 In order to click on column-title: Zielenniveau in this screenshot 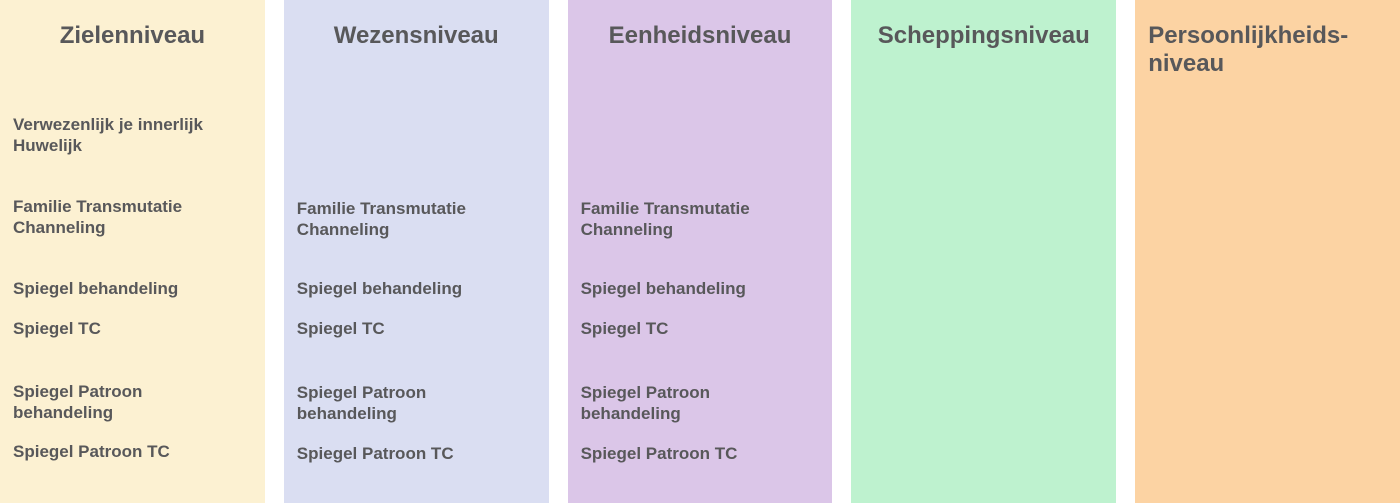, I will do `click(132, 35)`.